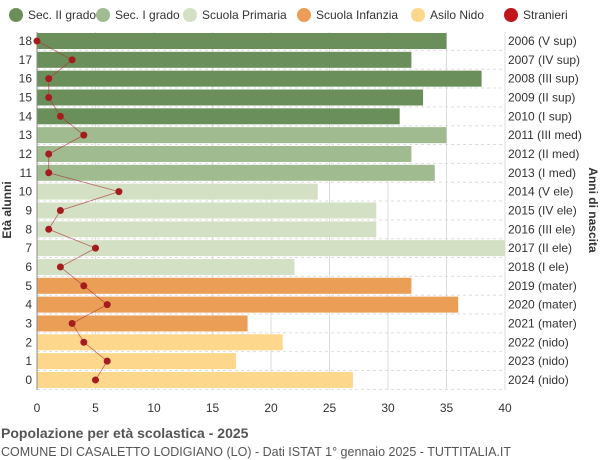 This screenshot has height=460, width=600. I want to click on legend-label: Sec. II grado, so click(62, 15).